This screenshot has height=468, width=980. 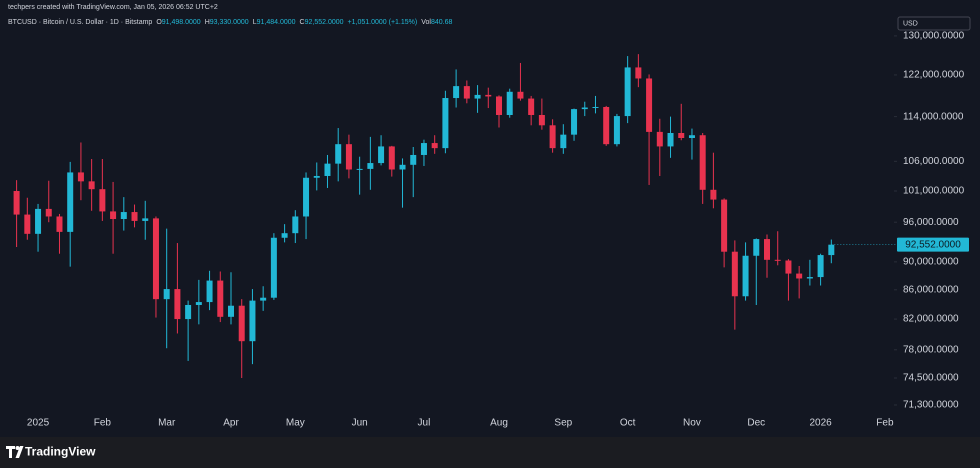 What do you see at coordinates (276, 22) in the screenshot?
I see `stat-value: 91,484.0000` at bounding box center [276, 22].